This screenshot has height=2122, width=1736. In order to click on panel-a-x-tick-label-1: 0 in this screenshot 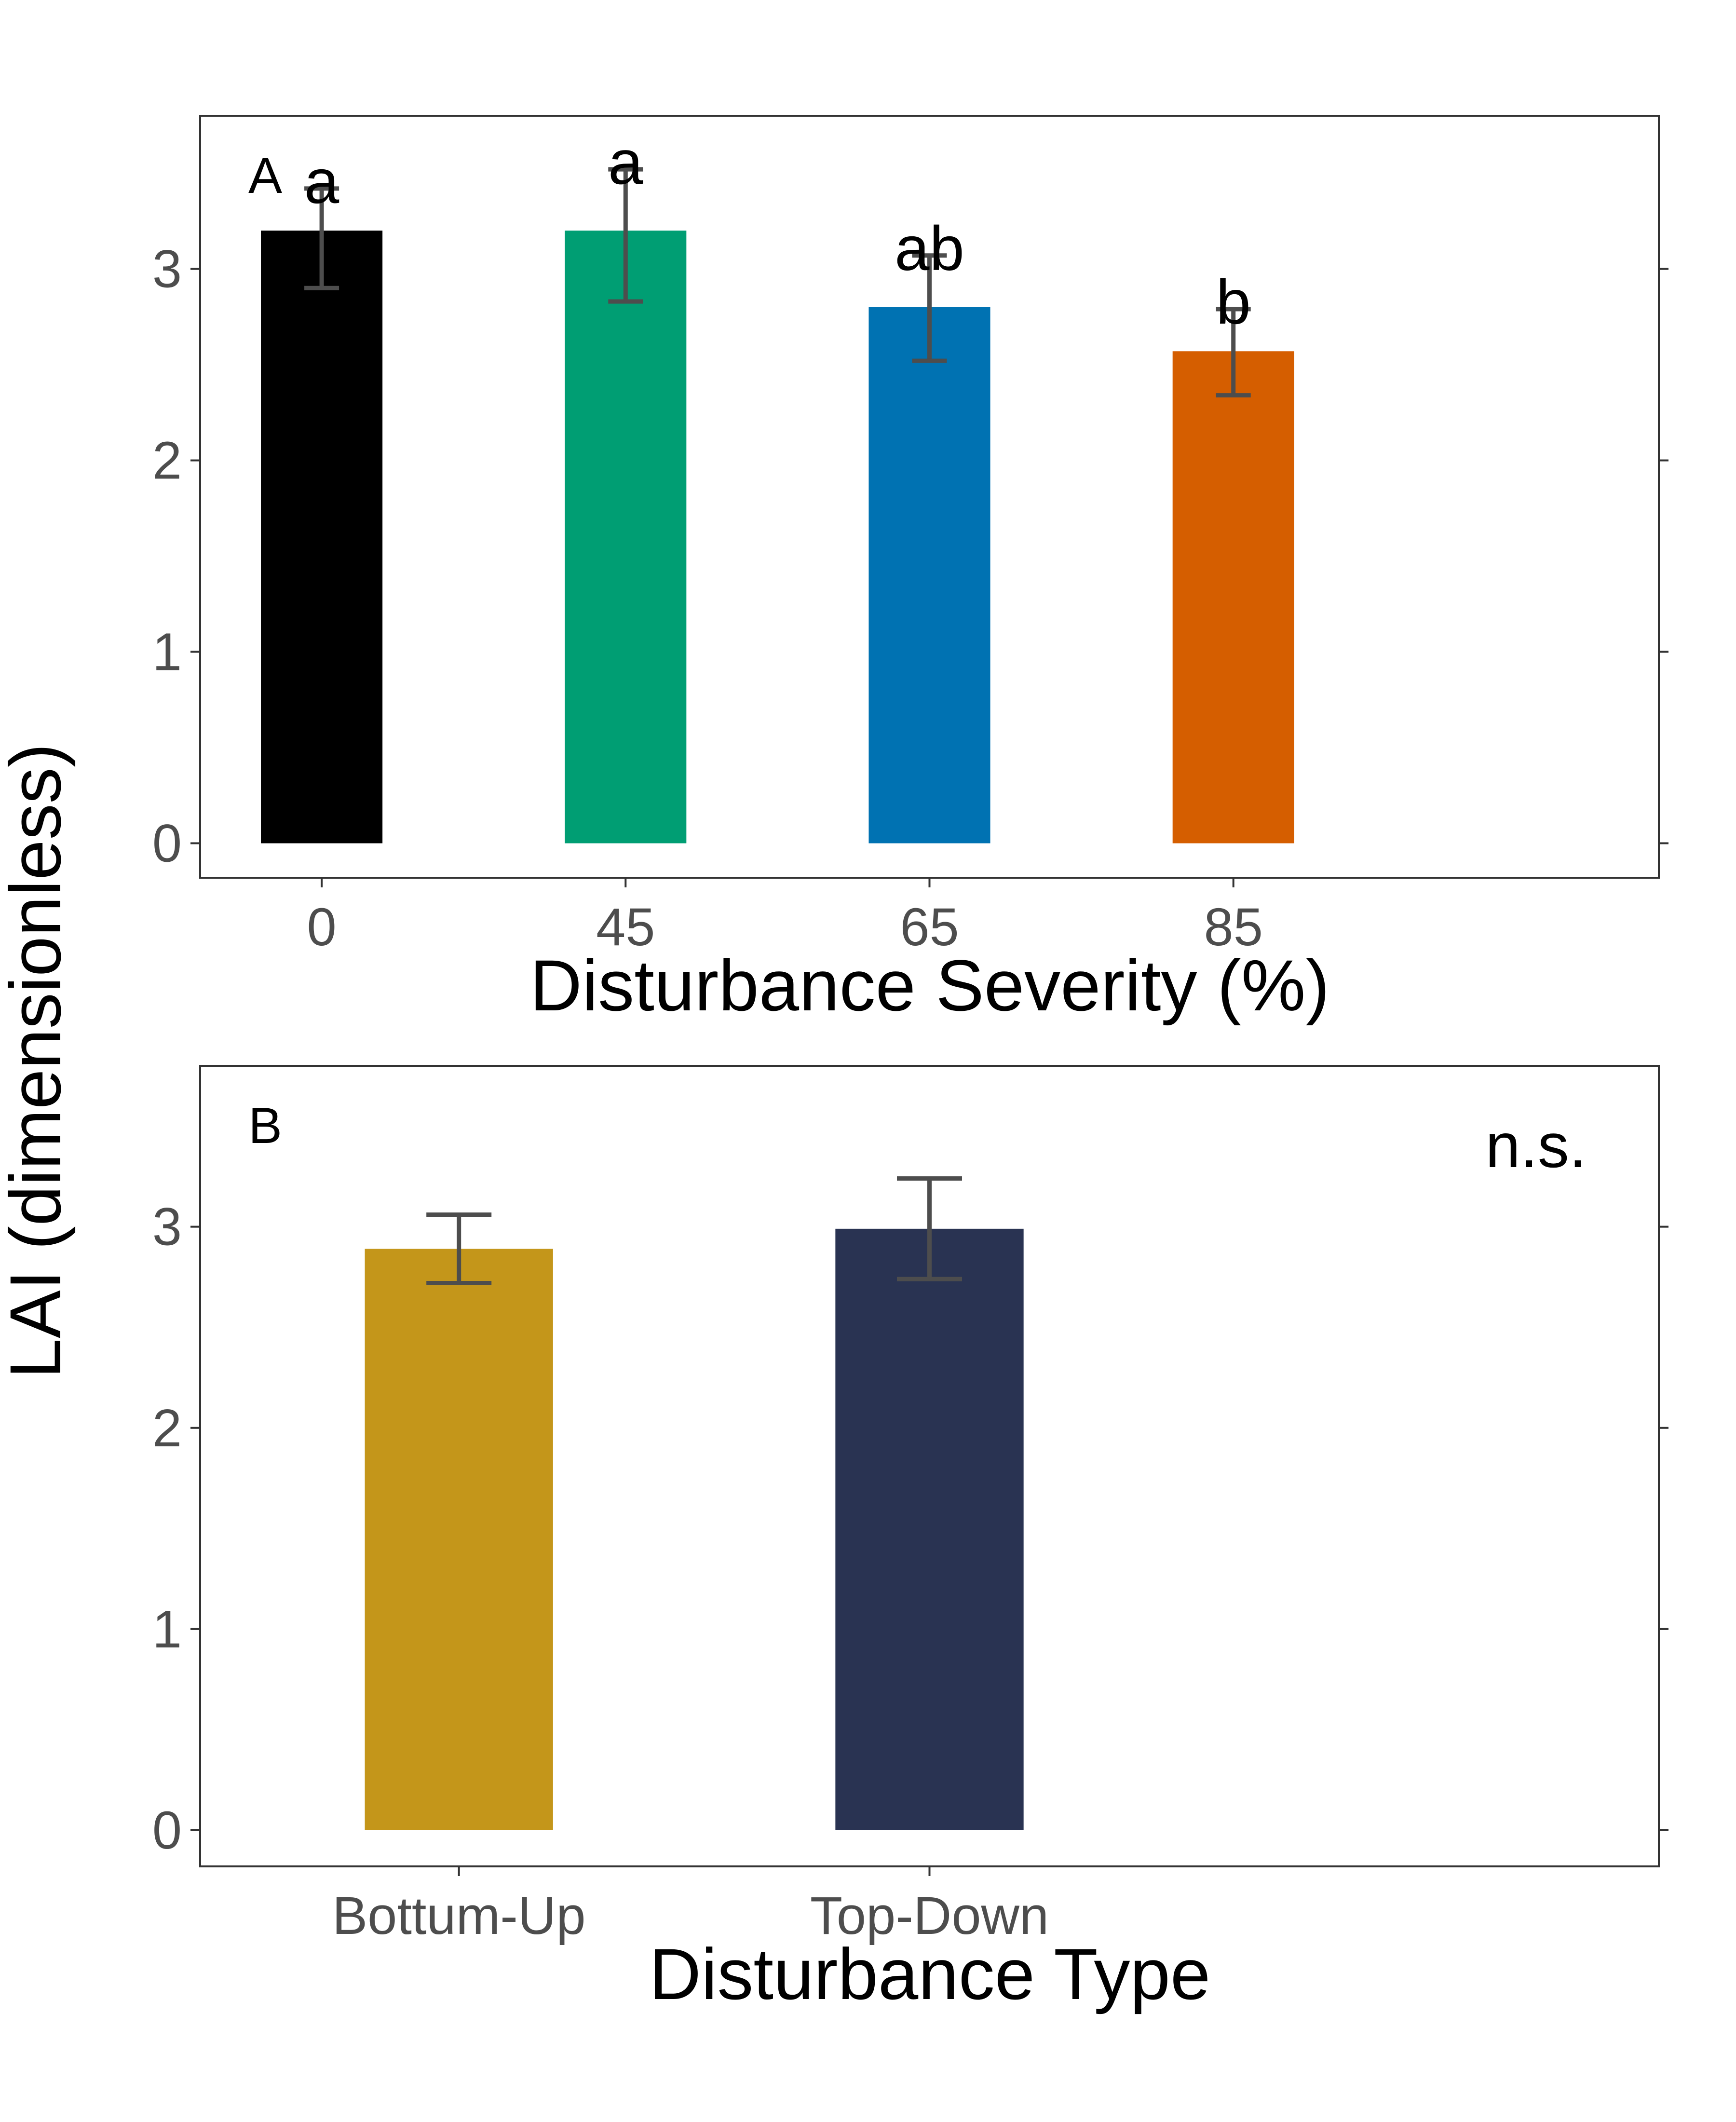, I will do `click(321, 928)`.